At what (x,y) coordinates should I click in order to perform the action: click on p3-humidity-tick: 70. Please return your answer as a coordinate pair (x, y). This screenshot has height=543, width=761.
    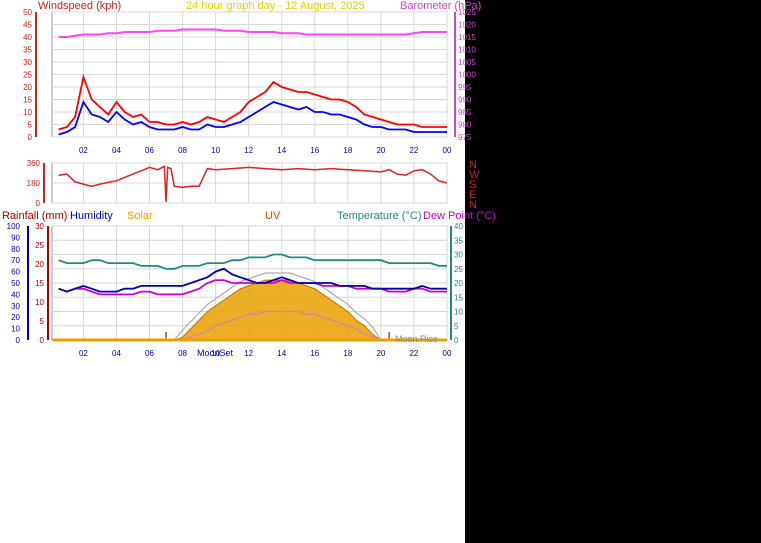
    Looking at the image, I should click on (15, 260).